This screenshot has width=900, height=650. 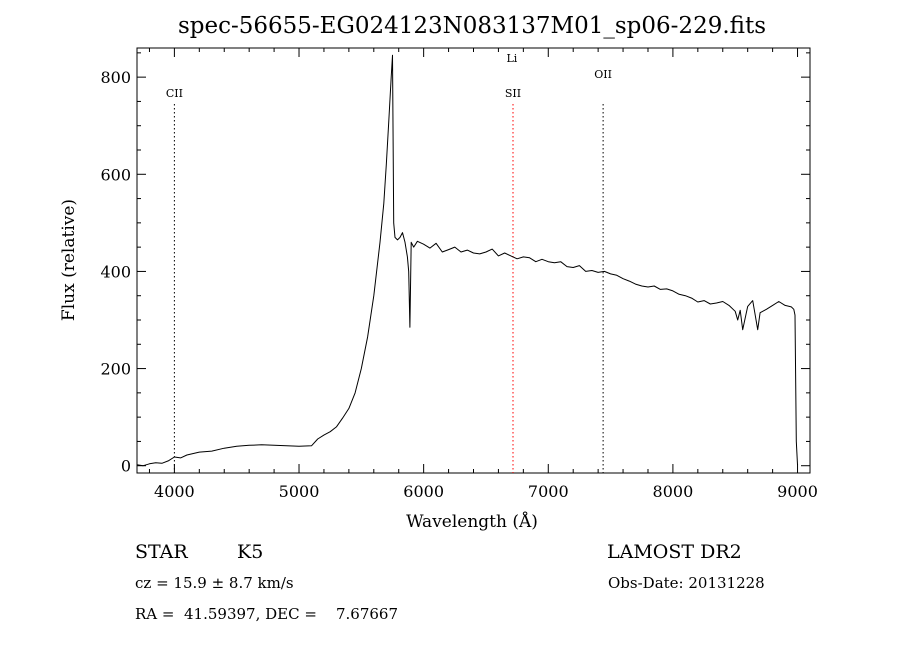 I want to click on survey-label: LAMOST DR2, so click(x=674, y=552).